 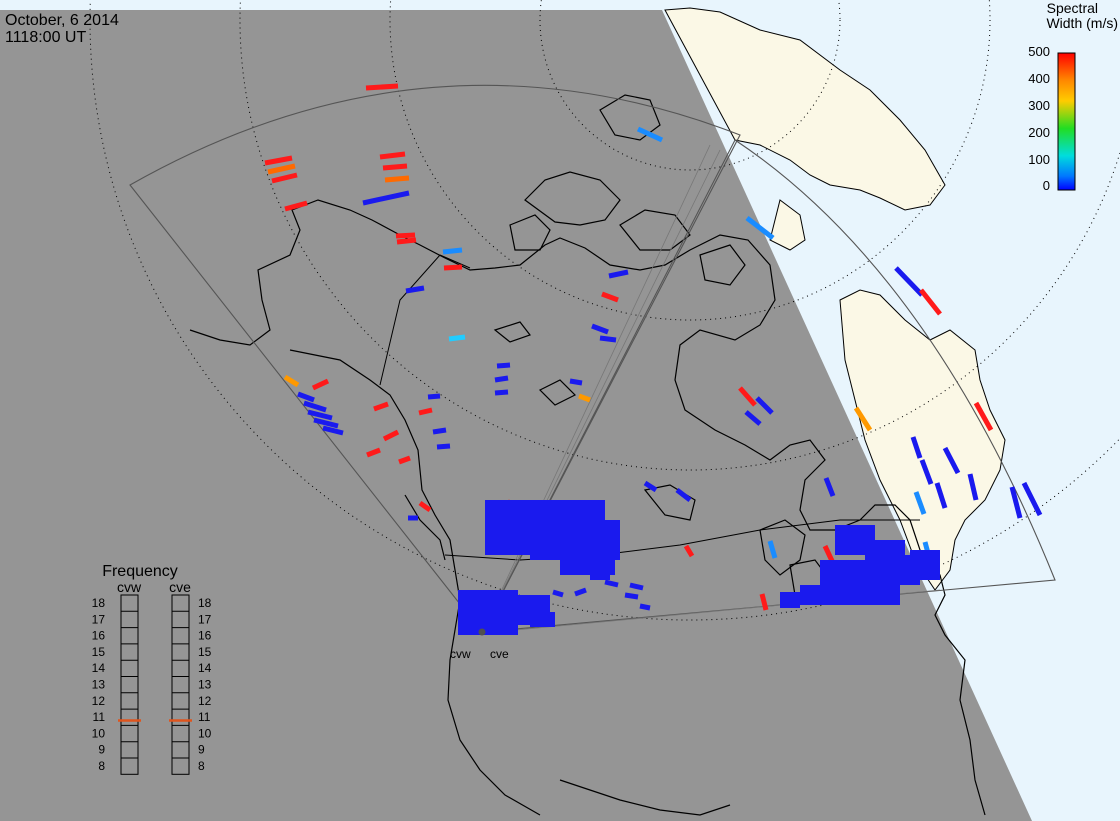 I want to click on frequency-radar-left: cvw, so click(x=129, y=587).